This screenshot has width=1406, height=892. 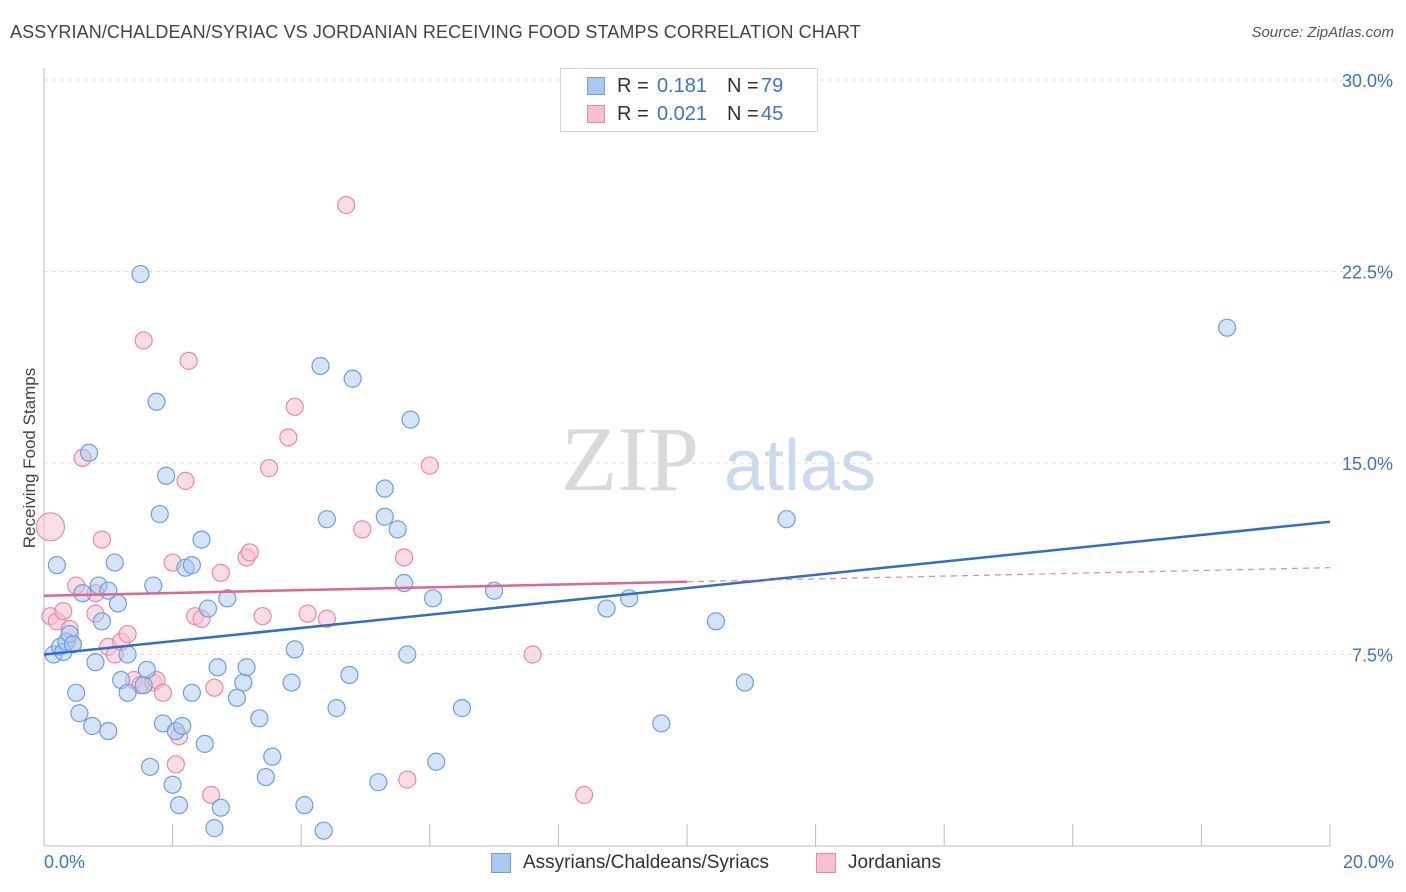 What do you see at coordinates (1367, 464) in the screenshot?
I see `y-tick-label: 15.0%` at bounding box center [1367, 464].